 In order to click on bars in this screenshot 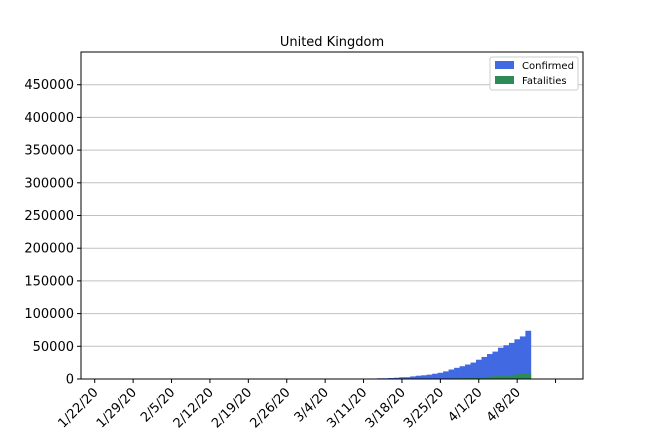, I will do `click(336, 354)`.